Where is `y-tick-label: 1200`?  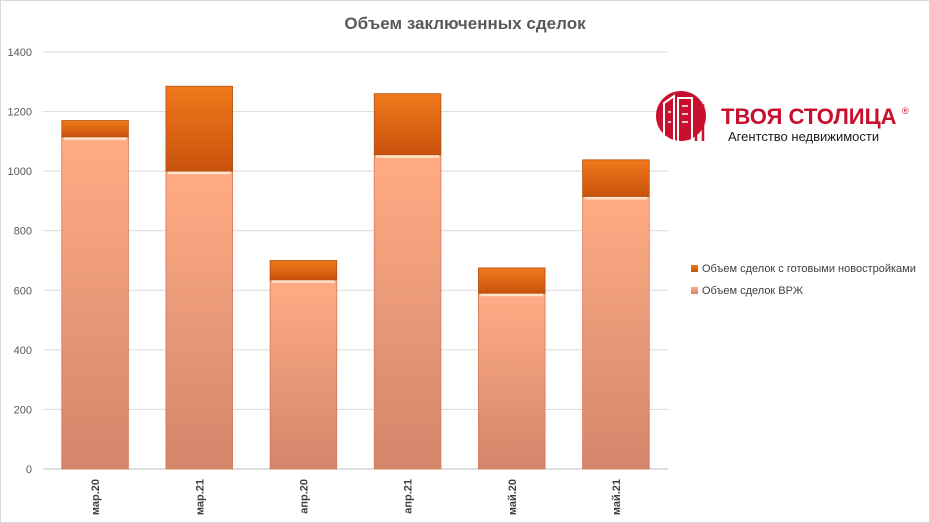 y-tick-label: 1200 is located at coordinates (20, 113).